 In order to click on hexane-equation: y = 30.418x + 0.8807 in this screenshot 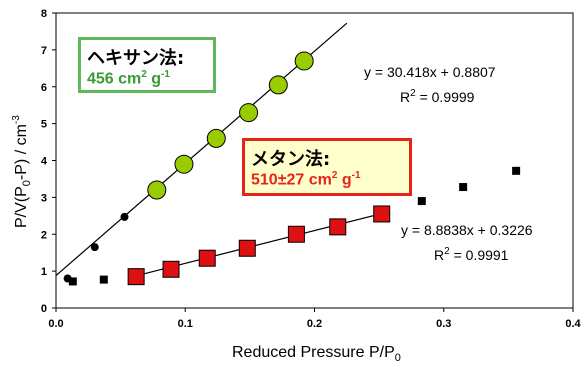, I will do `click(430, 72)`.